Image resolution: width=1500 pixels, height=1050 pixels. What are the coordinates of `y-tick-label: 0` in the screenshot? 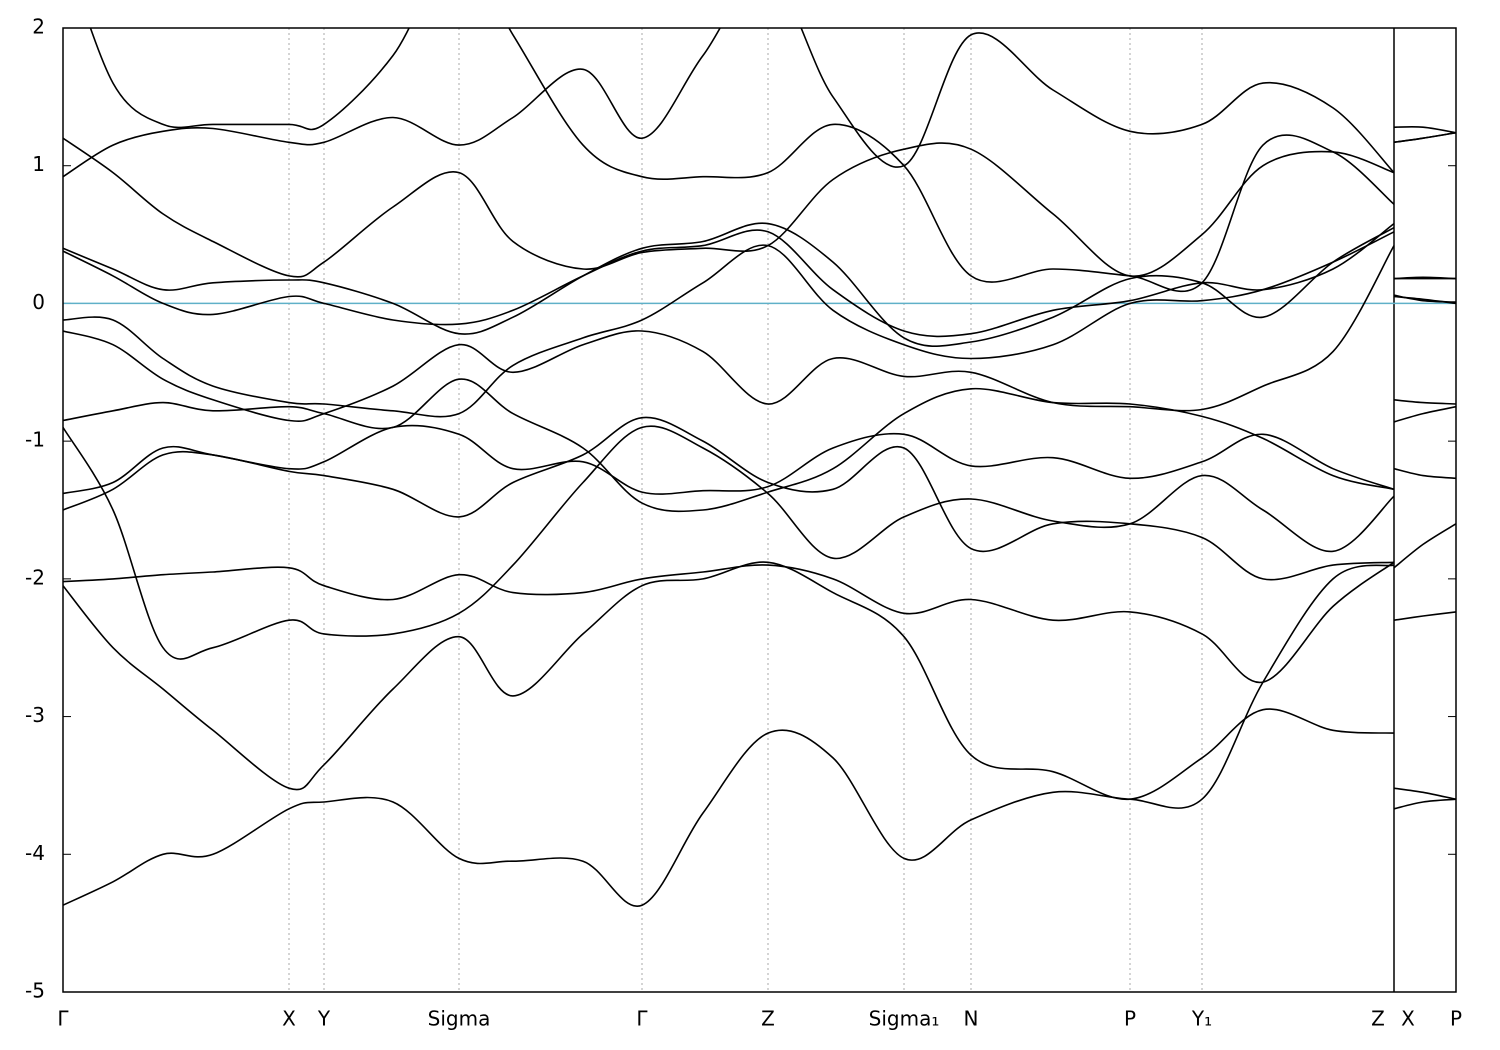 It's located at (38, 302).